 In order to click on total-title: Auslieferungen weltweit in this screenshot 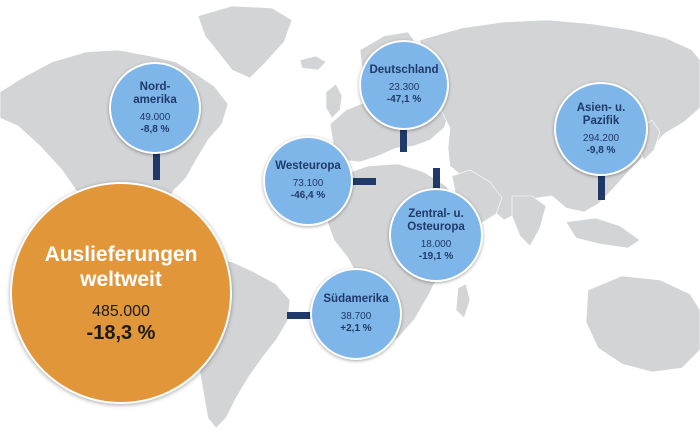, I will do `click(121, 266)`.